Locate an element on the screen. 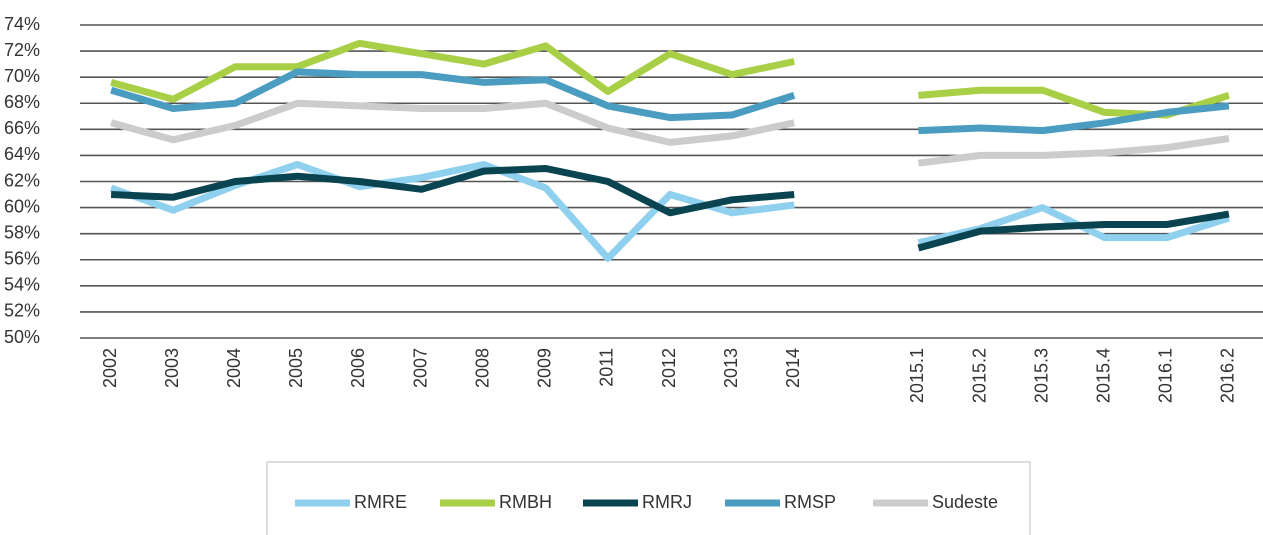 Image resolution: width=1263 pixels, height=535 pixels. x-tick-label: 2016.2 is located at coordinates (1228, 375).